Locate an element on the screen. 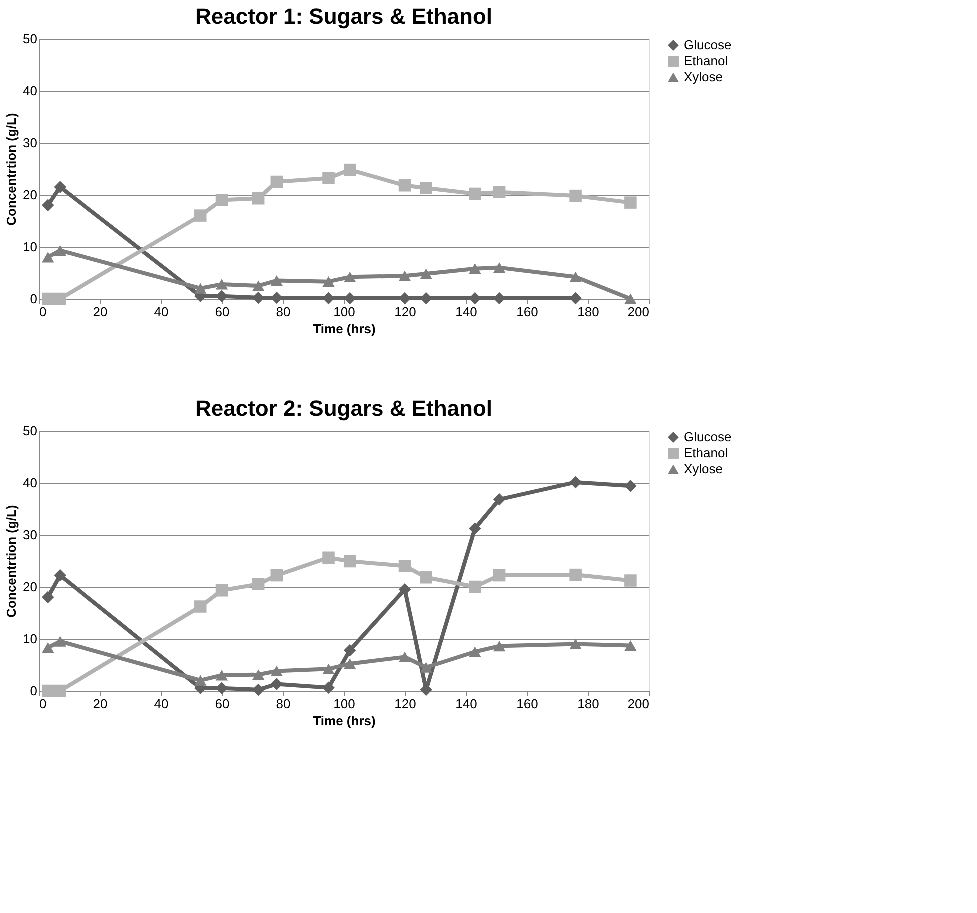  y-tick-label: 40 is located at coordinates (30, 91).